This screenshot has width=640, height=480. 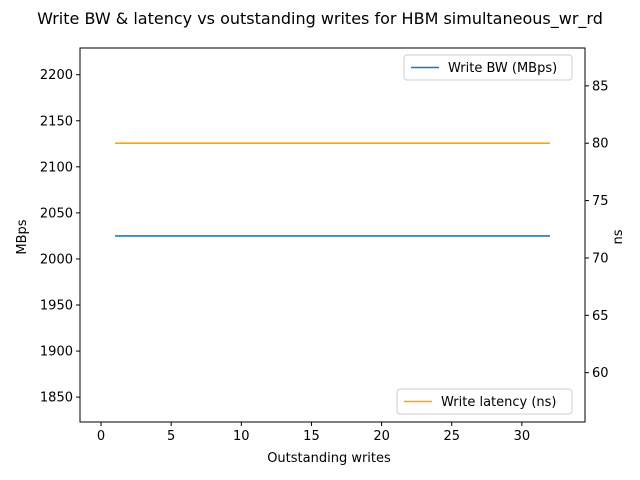 What do you see at coordinates (381, 436) in the screenshot?
I see `x-tick-label: 20` at bounding box center [381, 436].